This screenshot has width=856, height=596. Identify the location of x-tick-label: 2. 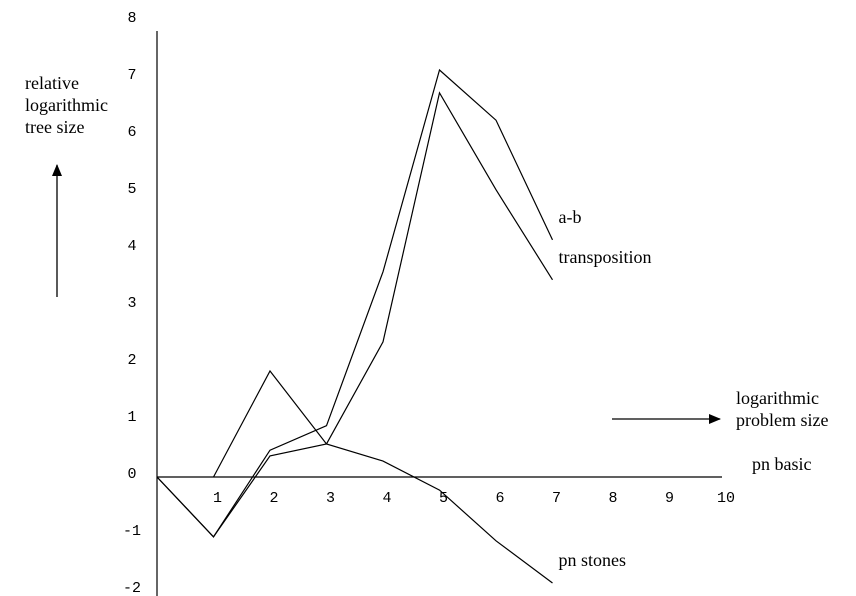
(273, 498).